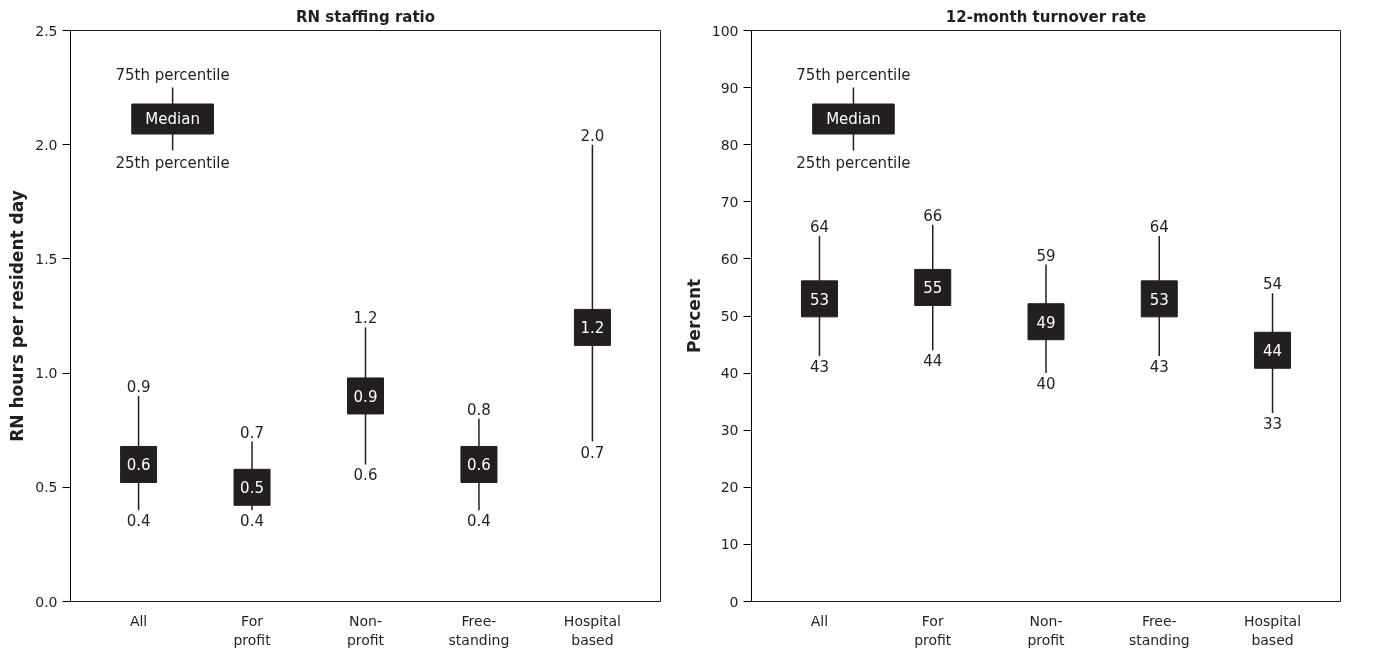 This screenshot has width=1391, height=658. Describe the element at coordinates (46, 487) in the screenshot. I see `y-tick-label: 0.5` at that location.